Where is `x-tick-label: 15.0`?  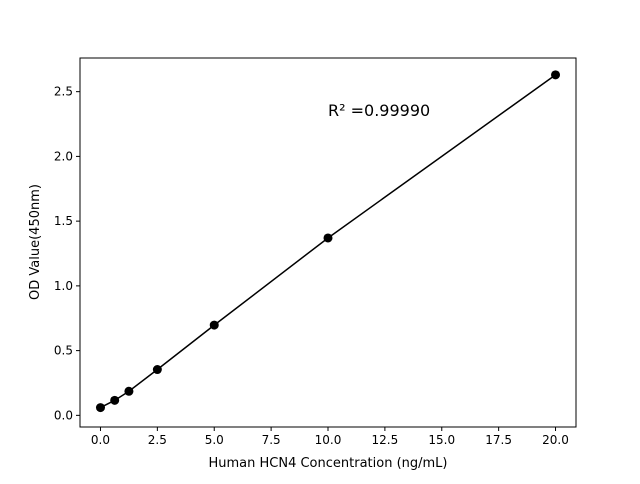
x-tick-label: 15.0 is located at coordinates (441, 440).